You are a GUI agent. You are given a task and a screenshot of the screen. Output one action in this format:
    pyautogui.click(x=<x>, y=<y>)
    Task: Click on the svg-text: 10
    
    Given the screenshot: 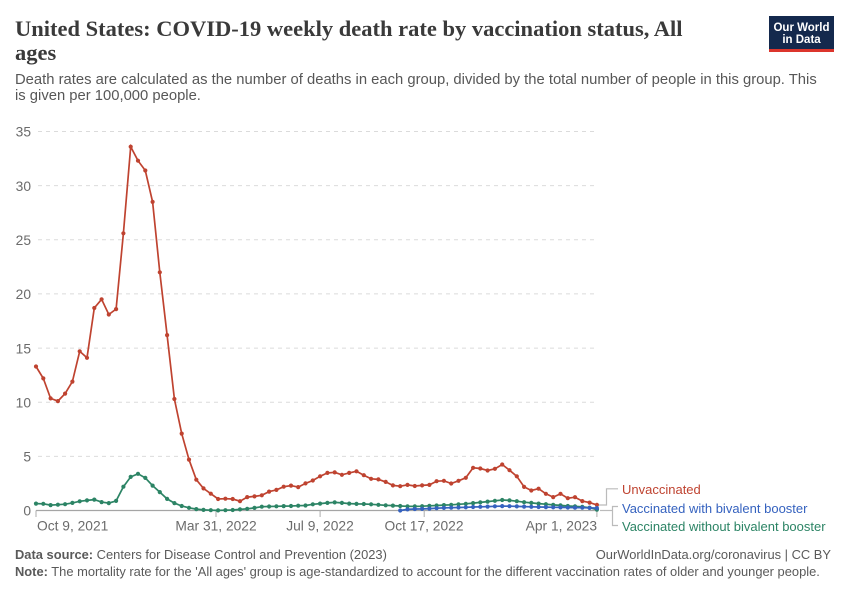 What is the action you would take?
    pyautogui.click(x=24, y=402)
    